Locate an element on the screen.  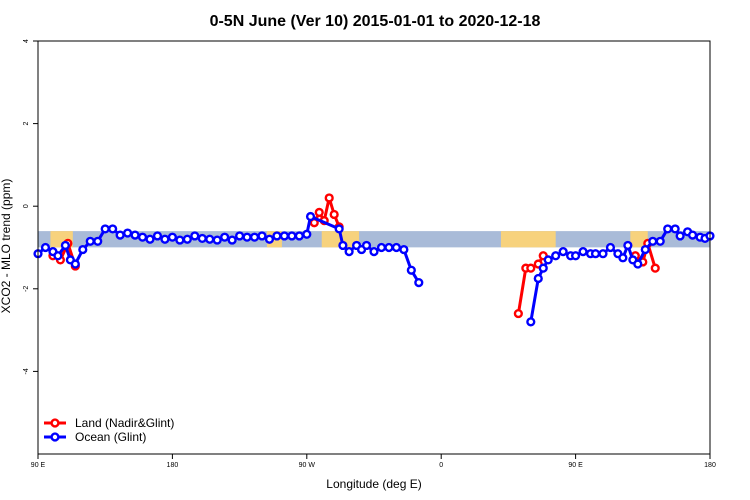
legend-label: Land (Nadir&Glint) is located at coordinates (124, 423).